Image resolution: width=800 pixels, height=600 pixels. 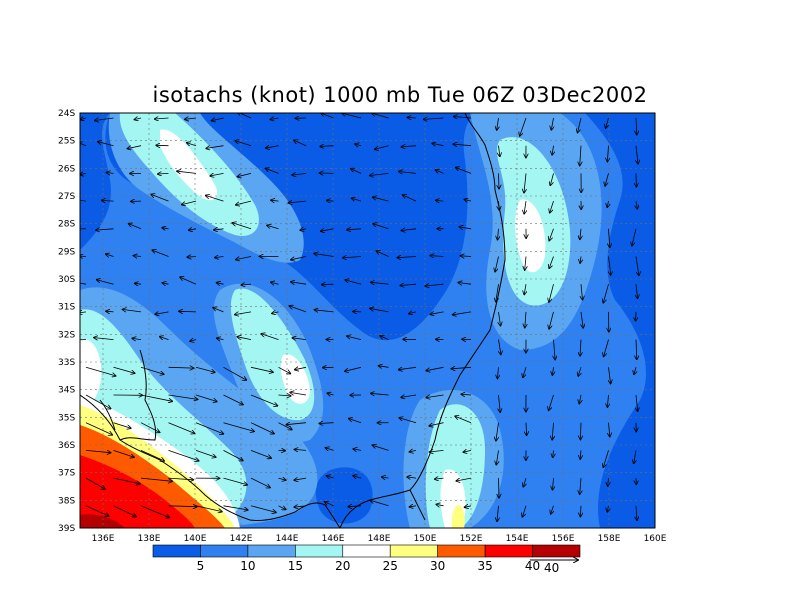 I want to click on latitude-label: 34S, so click(x=66, y=391).